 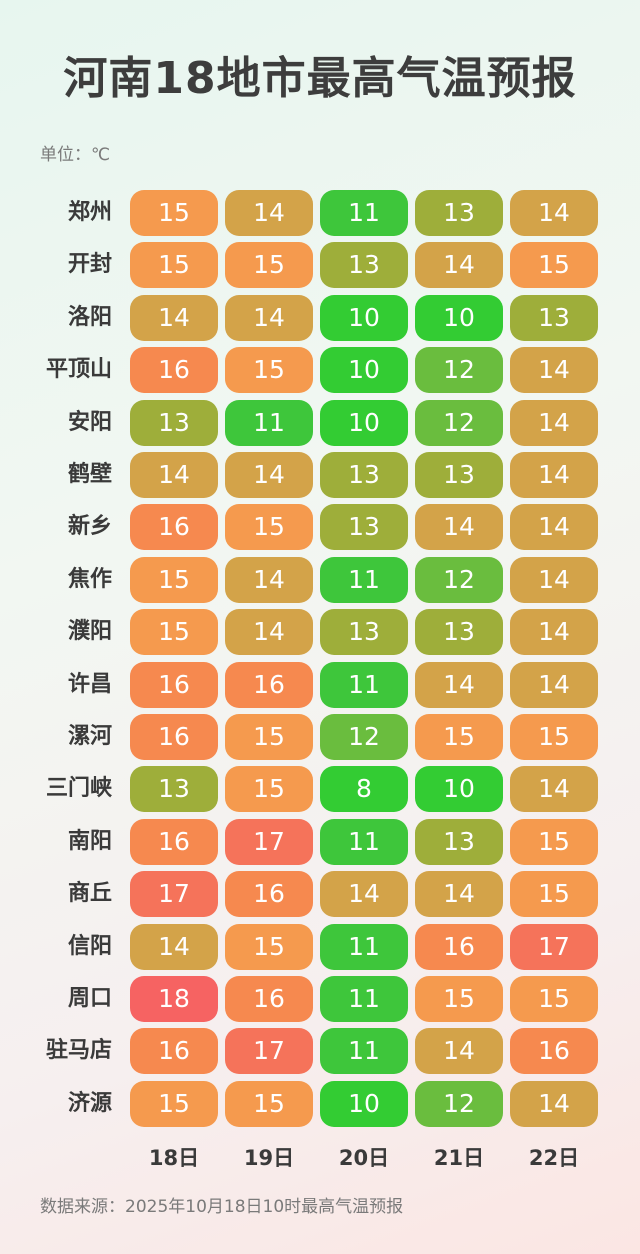 I want to click on date-label: 18日, so click(x=174, y=1158).